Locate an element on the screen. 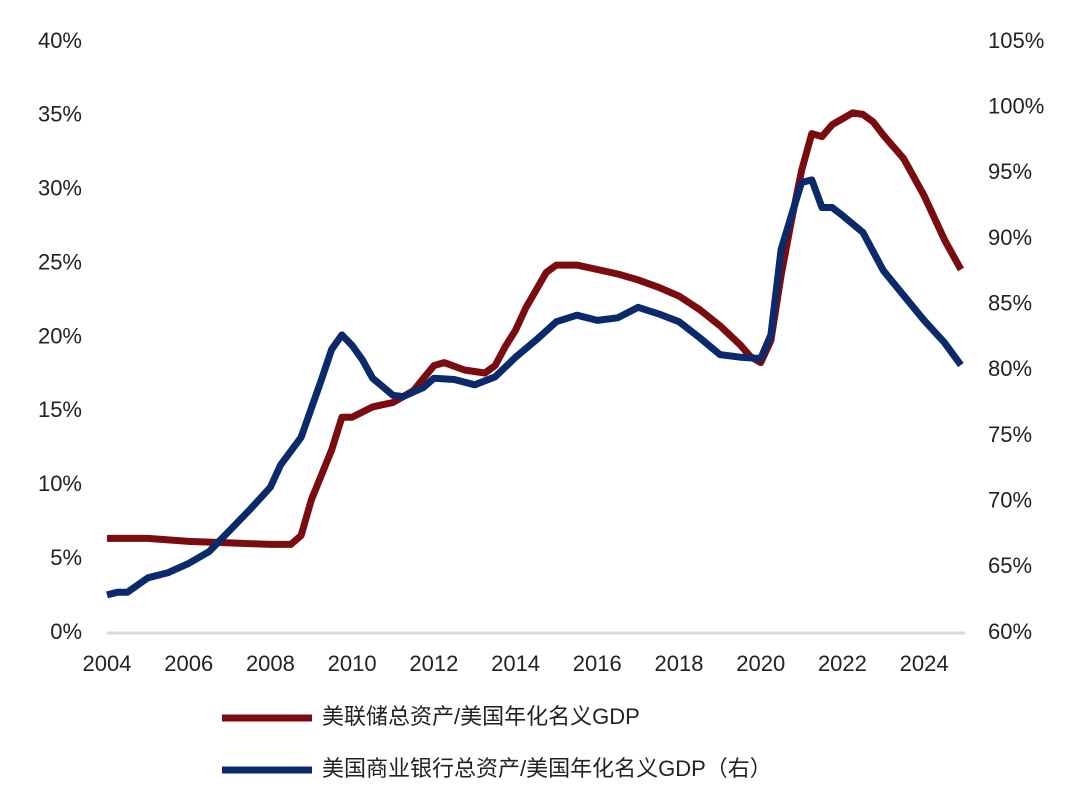  legend-label: 美国商业银行总资产/美国年化名义GDP（右） is located at coordinates (547, 768).